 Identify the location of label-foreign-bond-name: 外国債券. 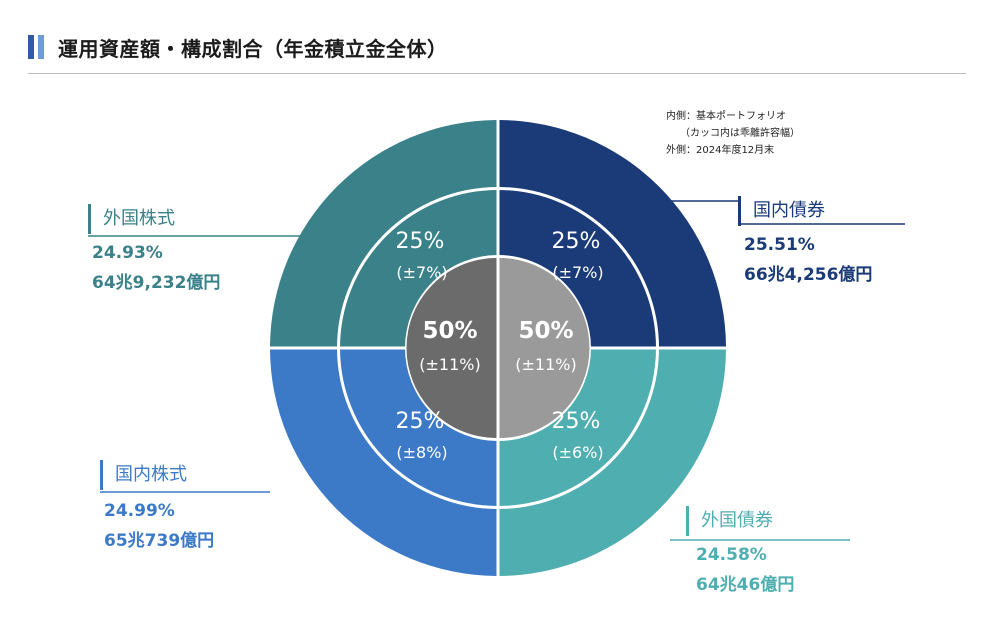
(729, 521).